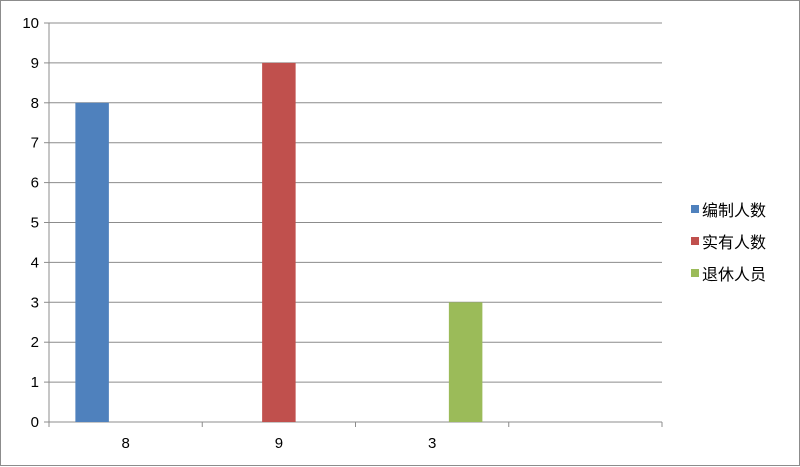  I want to click on x-tick-label: 3, so click(432, 443).